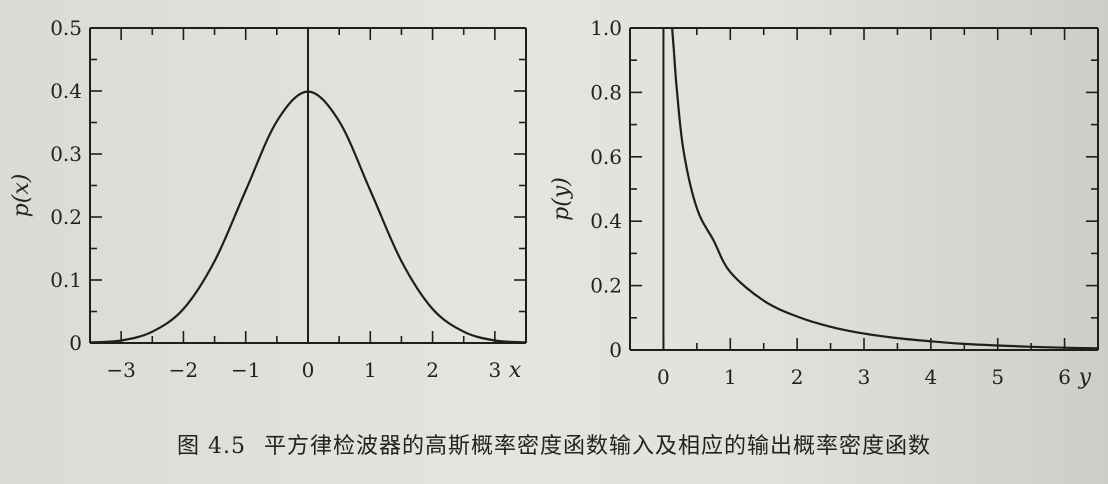 Image resolution: width=1108 pixels, height=484 pixels. Describe the element at coordinates (606, 157) in the screenshot. I see `right-panel-ytick-label: 0.6` at that location.